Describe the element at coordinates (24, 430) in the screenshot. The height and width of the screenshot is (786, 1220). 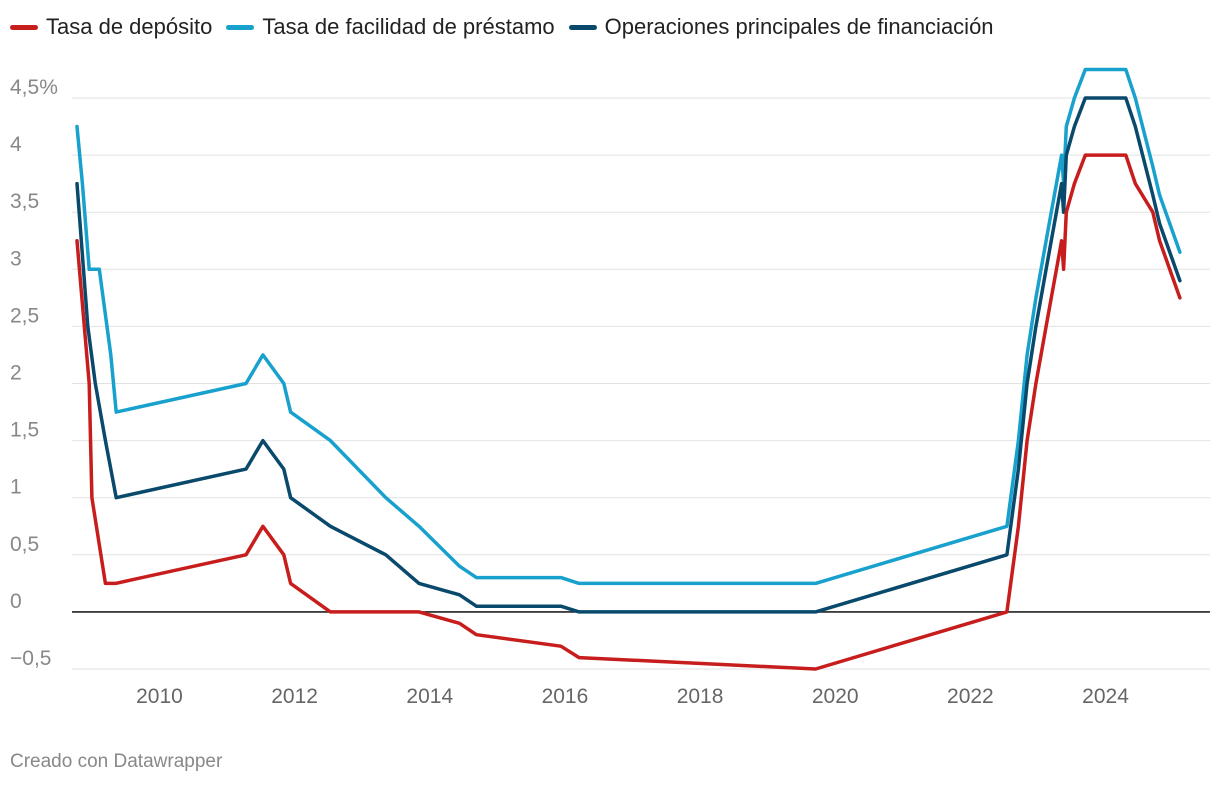
I see `y-tick-label: 1,5` at that location.